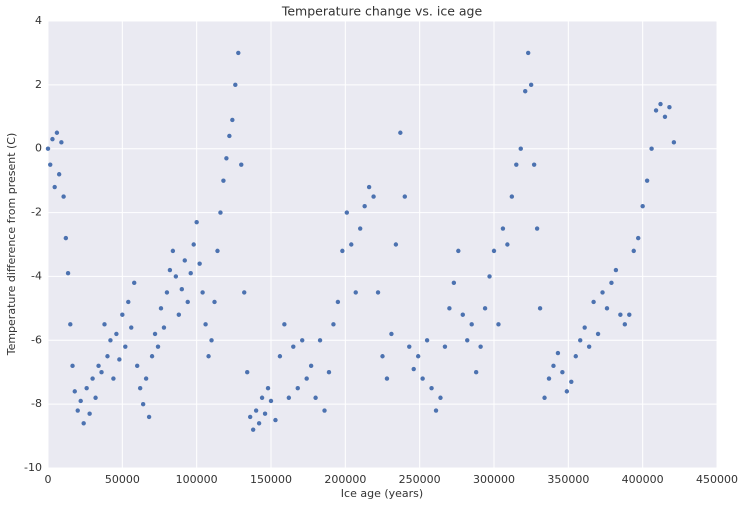 The image size is (743, 507). Describe the element at coordinates (420, 479) in the screenshot. I see `x-tick-label: 250000` at that location.